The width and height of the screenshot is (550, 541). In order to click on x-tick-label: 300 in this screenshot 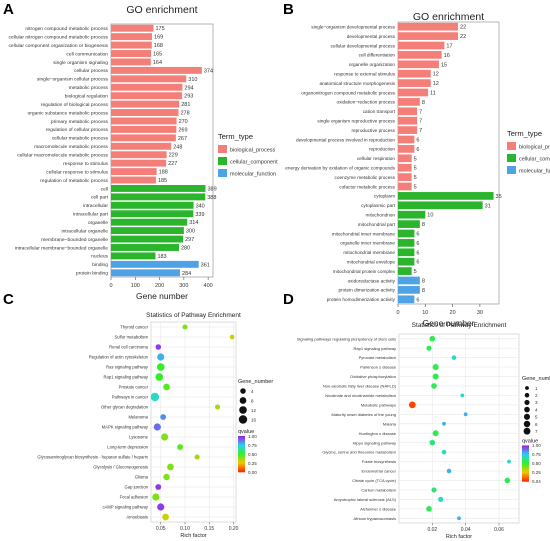, I will do `click(183, 286)`.